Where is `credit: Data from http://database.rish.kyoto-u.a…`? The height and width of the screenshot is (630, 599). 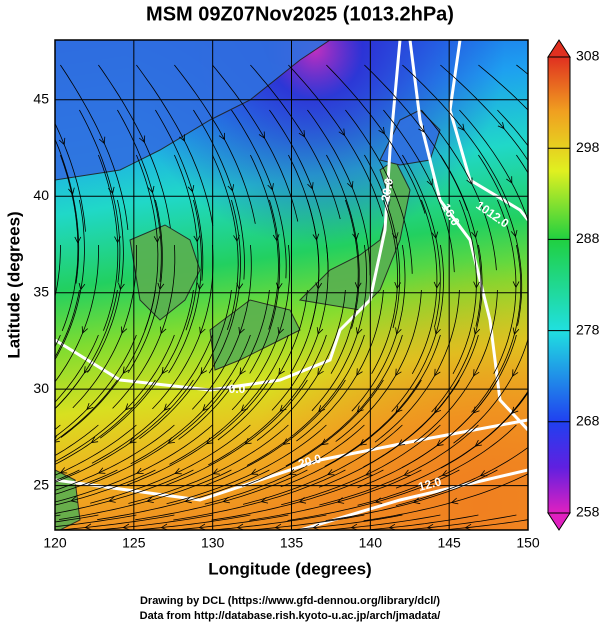 credit: Data from http://database.rish.kyoto-u.a… is located at coordinates (290, 616).